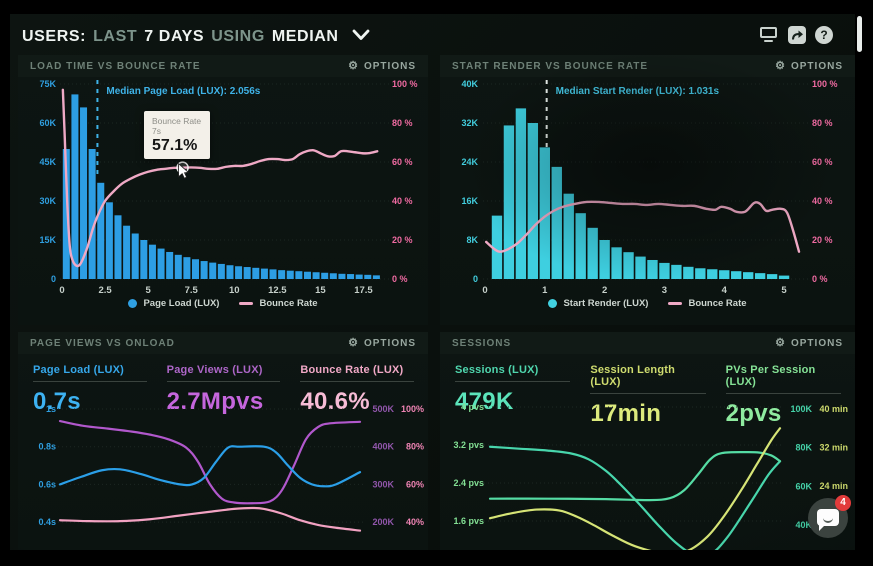 This screenshot has width=873, height=566. I want to click on y-axis-tick: 32K, so click(469, 123).